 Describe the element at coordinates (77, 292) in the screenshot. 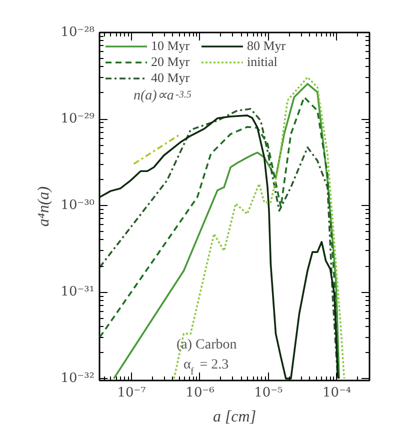

I see `y-tick-label: 10⁻³¹` at that location.